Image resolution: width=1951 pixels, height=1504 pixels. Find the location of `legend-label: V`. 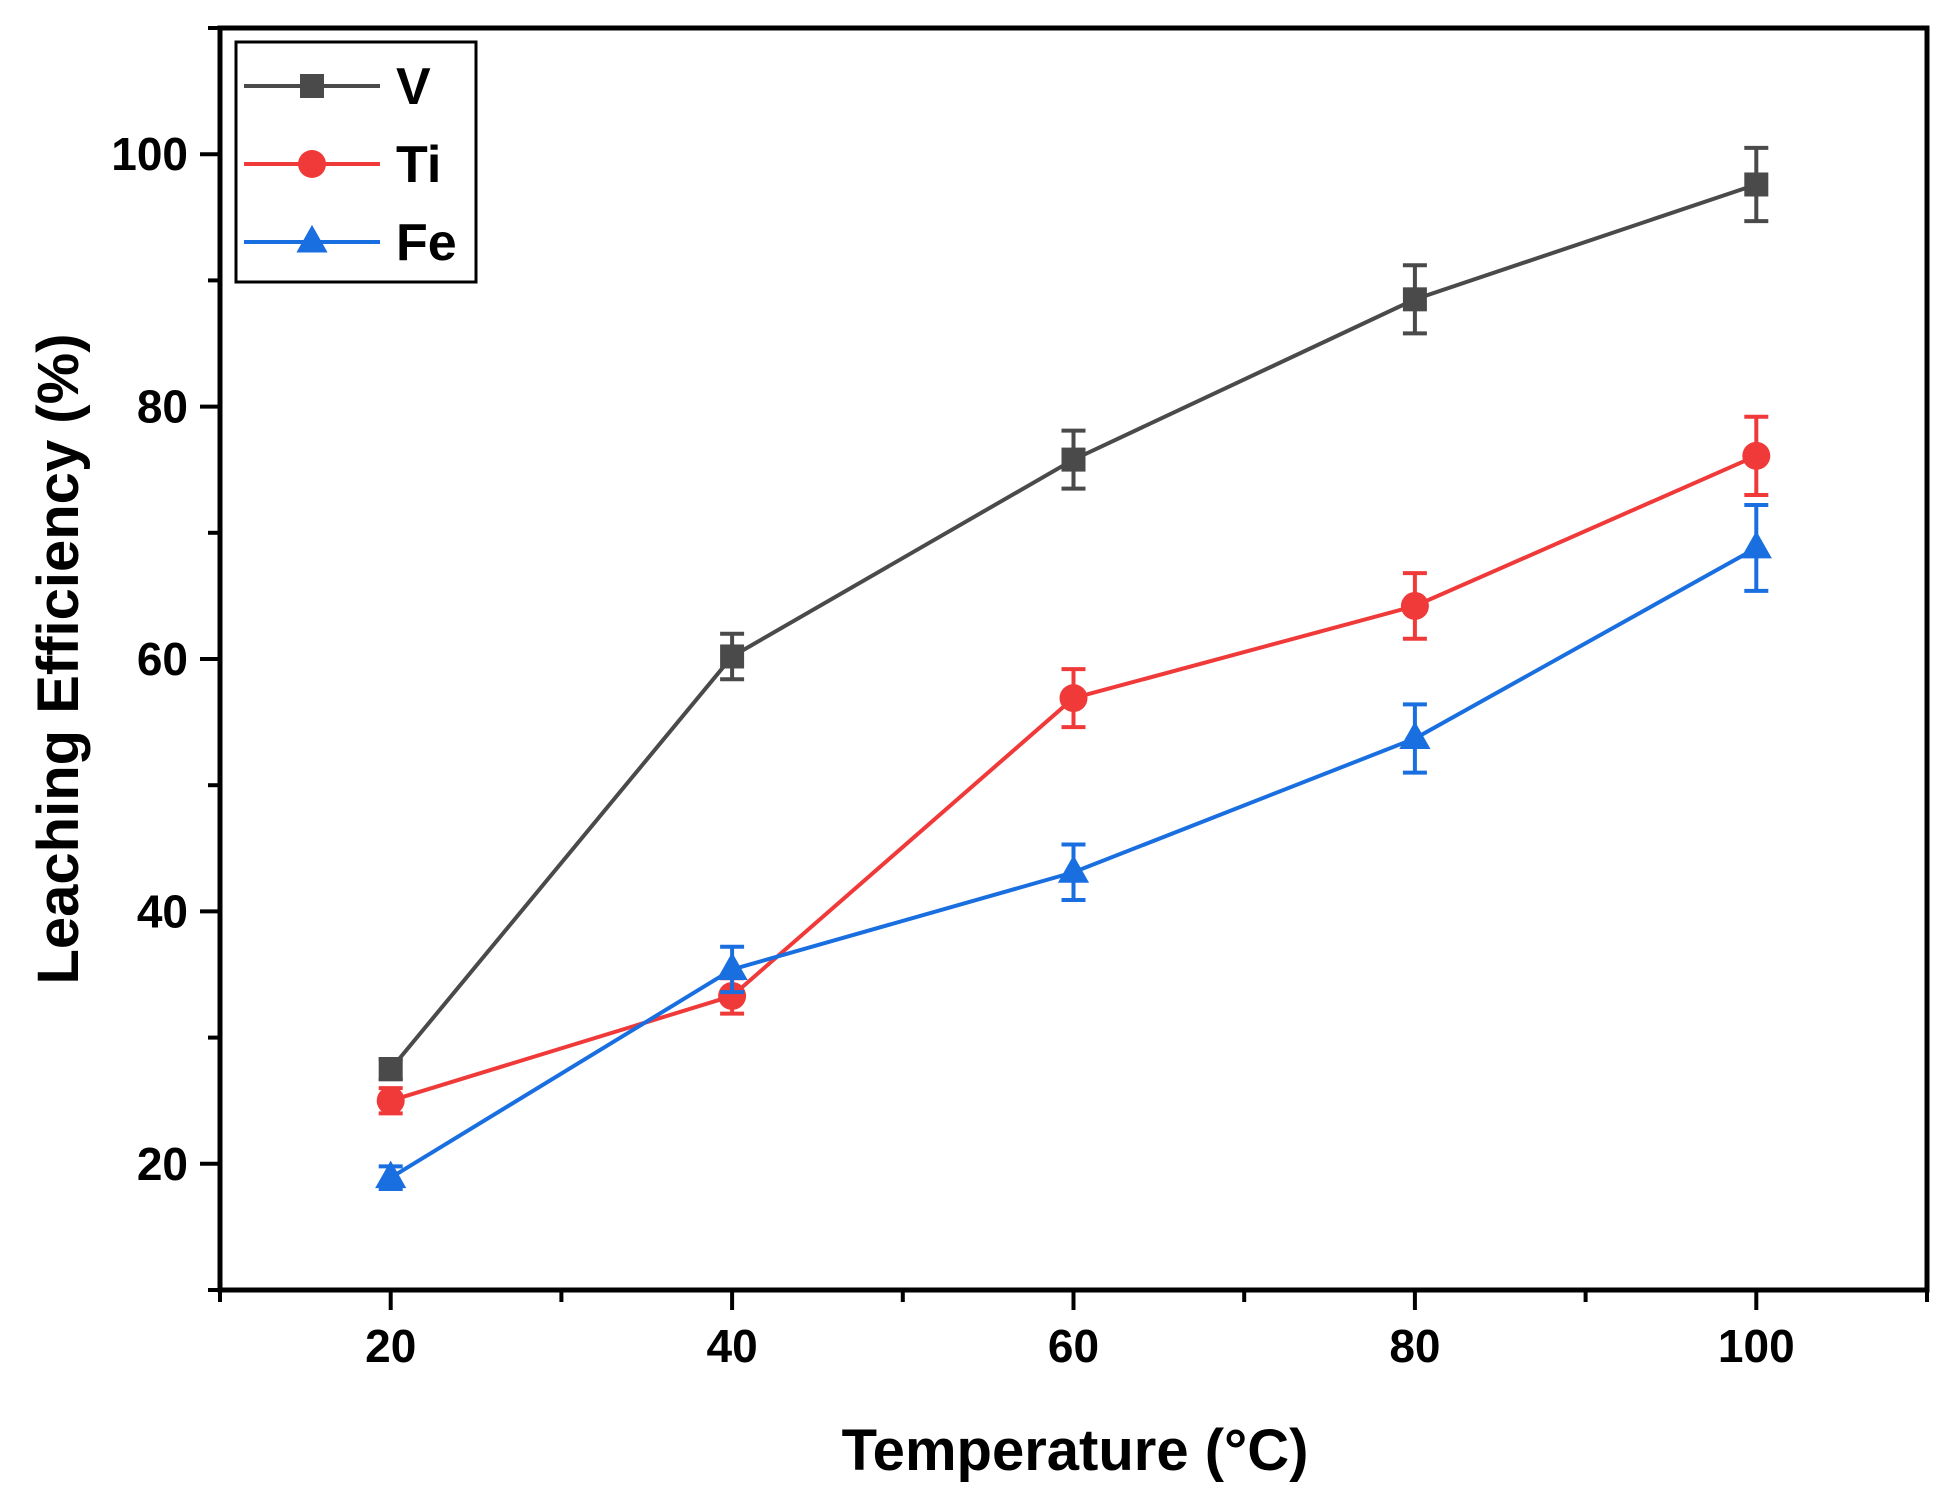

legend-label: V is located at coordinates (413, 87).